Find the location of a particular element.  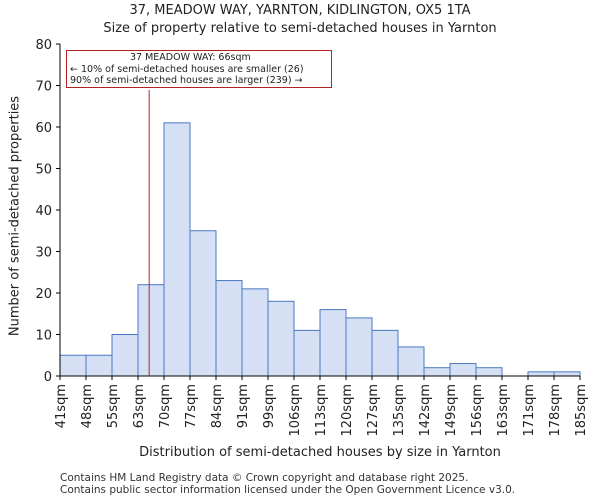

x-tick-label-135sqm: 135sqm is located at coordinates (399, 410).